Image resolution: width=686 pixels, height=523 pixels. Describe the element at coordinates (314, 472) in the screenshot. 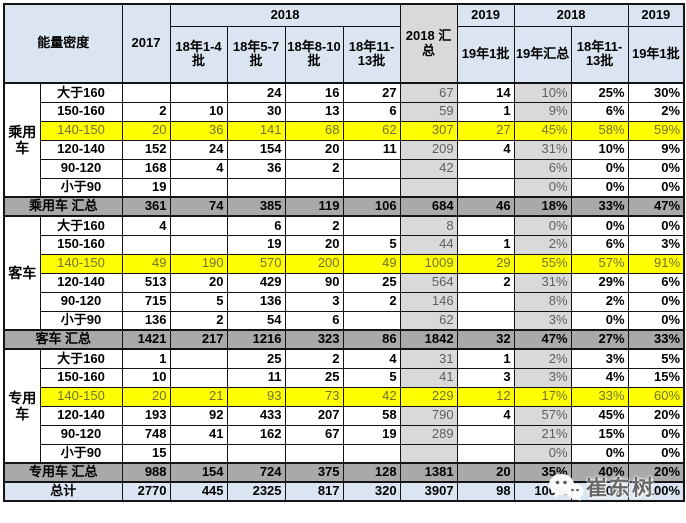

I see `summary-cell: 375` at that location.